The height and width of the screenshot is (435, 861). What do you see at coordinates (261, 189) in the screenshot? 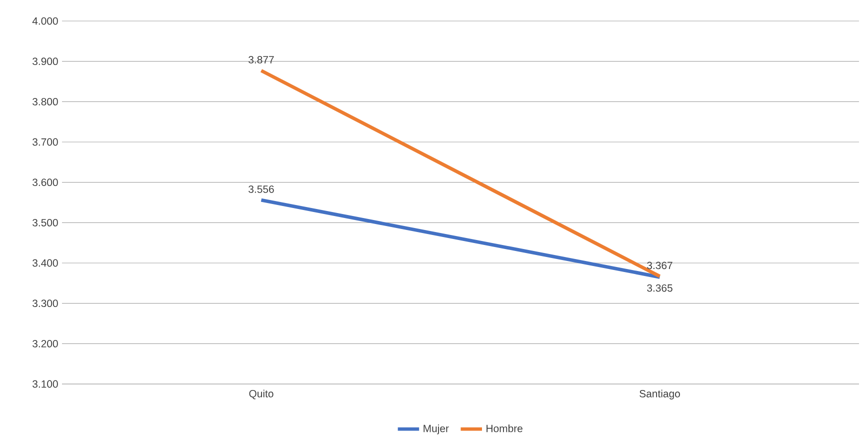
I see `data-label: 3.556` at bounding box center [261, 189].